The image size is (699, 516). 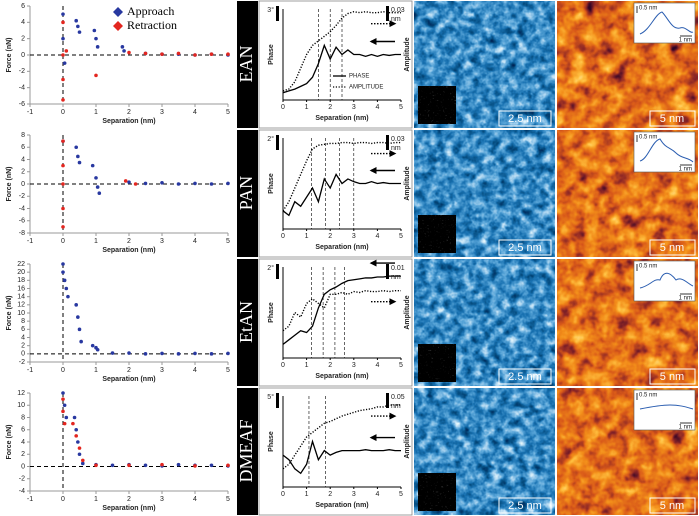 I want to click on image-scale: 5 nm, so click(x=672, y=248).